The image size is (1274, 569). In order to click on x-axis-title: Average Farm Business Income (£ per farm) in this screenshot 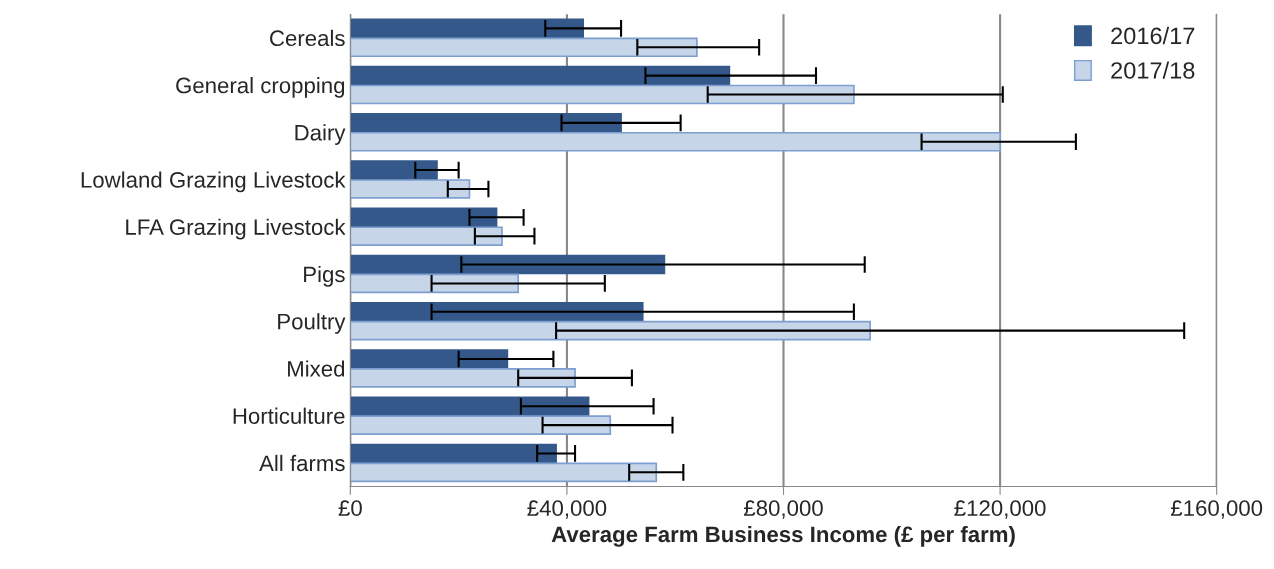, I will do `click(783, 536)`.